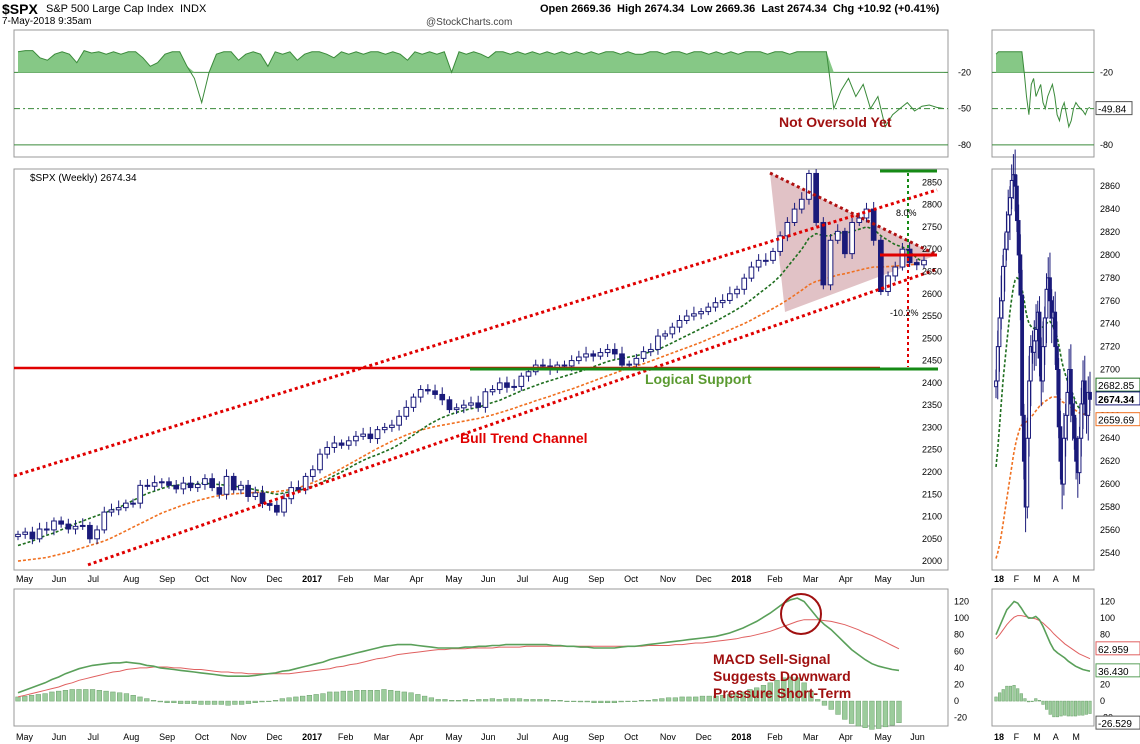  What do you see at coordinates (964, 72) in the screenshot?
I see `wosc-tick--20: -20` at bounding box center [964, 72].